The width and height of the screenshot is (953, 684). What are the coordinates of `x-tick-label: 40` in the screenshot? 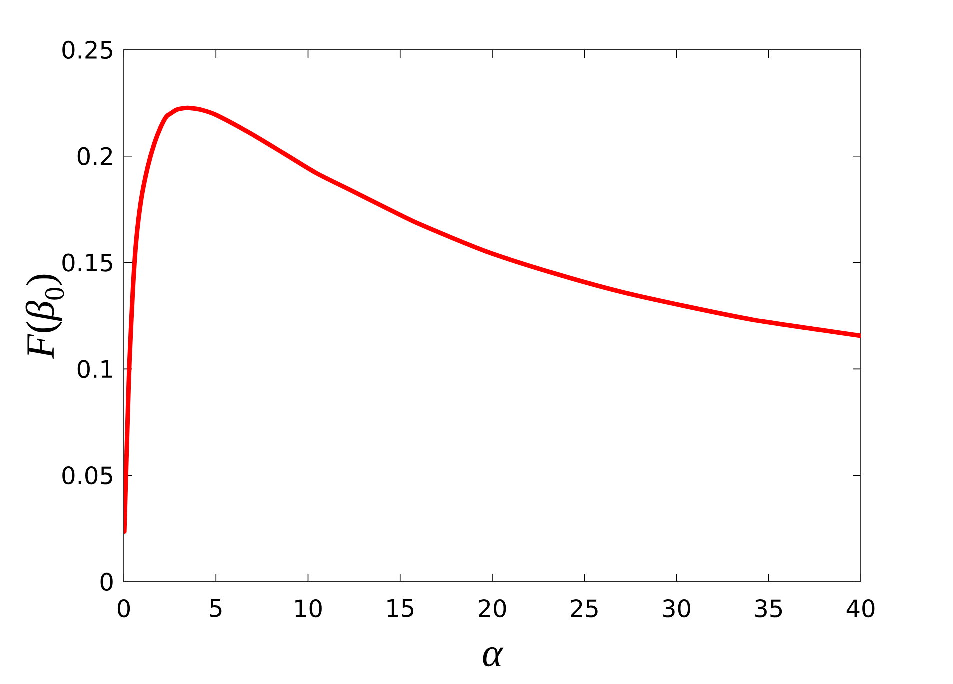 It's located at (860, 609).